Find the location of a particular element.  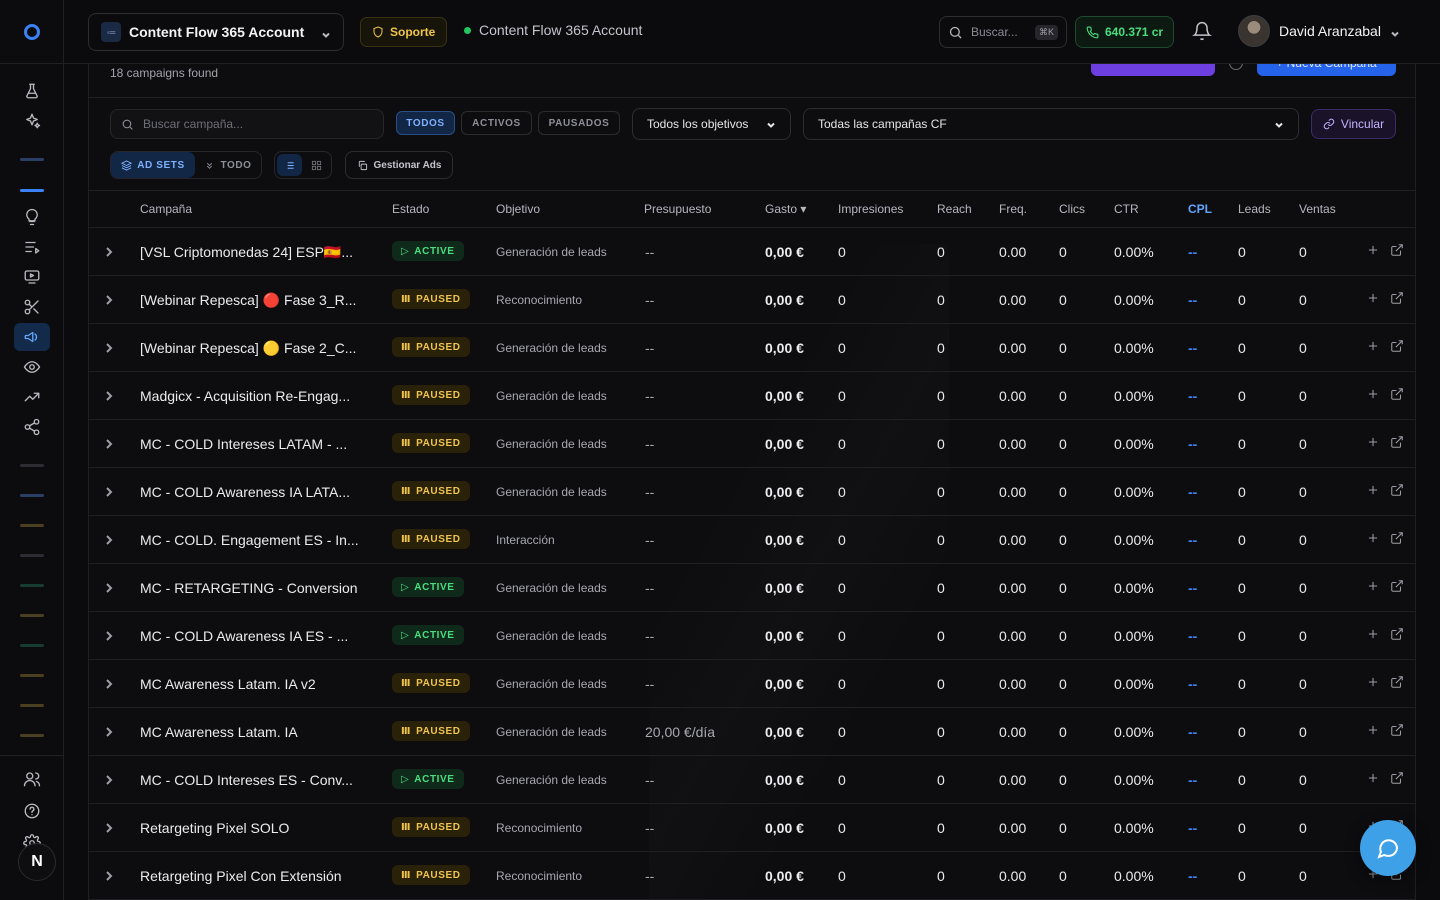

th-freq: Freq. is located at coordinates (1013, 209).